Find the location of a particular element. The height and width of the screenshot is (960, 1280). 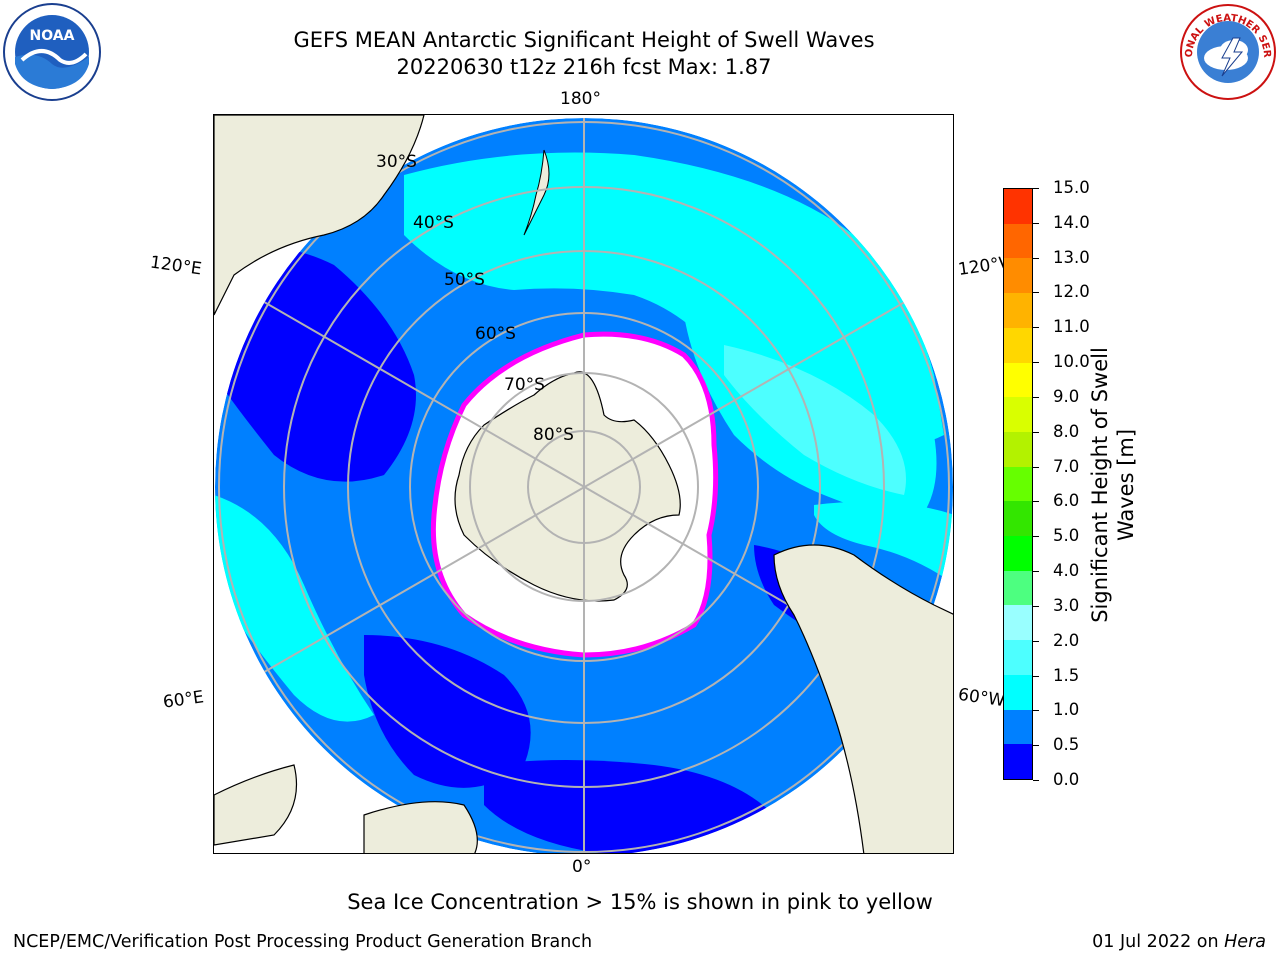

footer-date: 01 Jul 2022 on Hera is located at coordinates (1179, 942).